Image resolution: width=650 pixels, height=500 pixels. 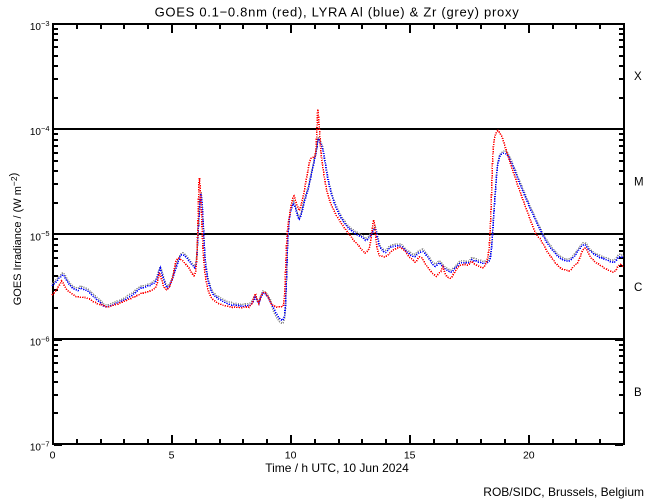 I want to click on svg-text: GOES Irradiance / (W m−2), so click(x=16, y=239).